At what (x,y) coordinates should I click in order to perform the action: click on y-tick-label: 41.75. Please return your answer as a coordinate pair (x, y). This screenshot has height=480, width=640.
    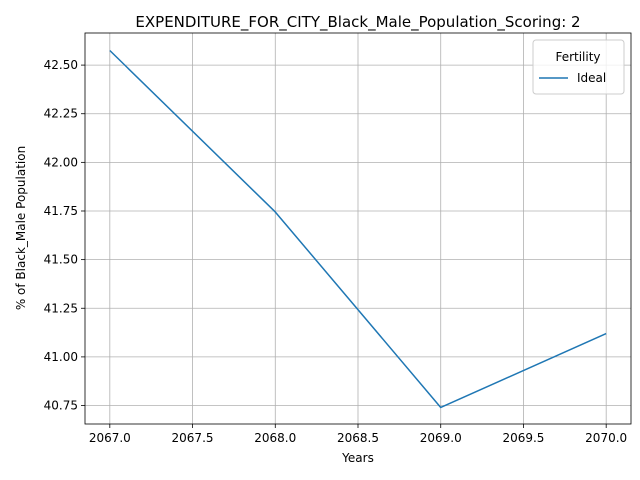
    Looking at the image, I should click on (61, 211).